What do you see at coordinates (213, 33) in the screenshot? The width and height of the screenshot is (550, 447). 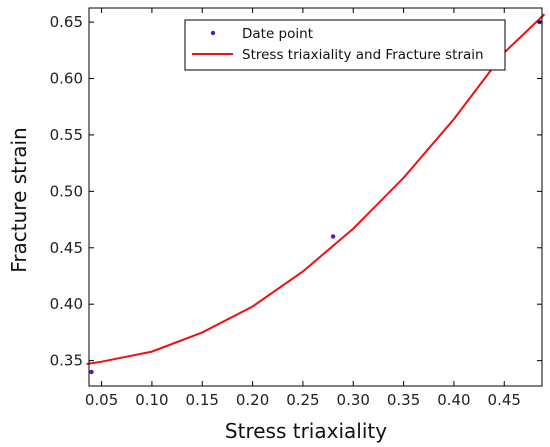 I see `legend-marker-scatter` at bounding box center [213, 33].